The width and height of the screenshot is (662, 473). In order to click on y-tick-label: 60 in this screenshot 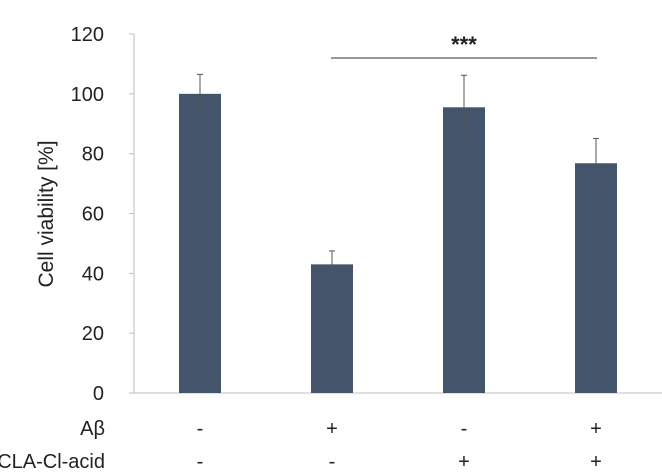, I will do `click(93, 215)`.